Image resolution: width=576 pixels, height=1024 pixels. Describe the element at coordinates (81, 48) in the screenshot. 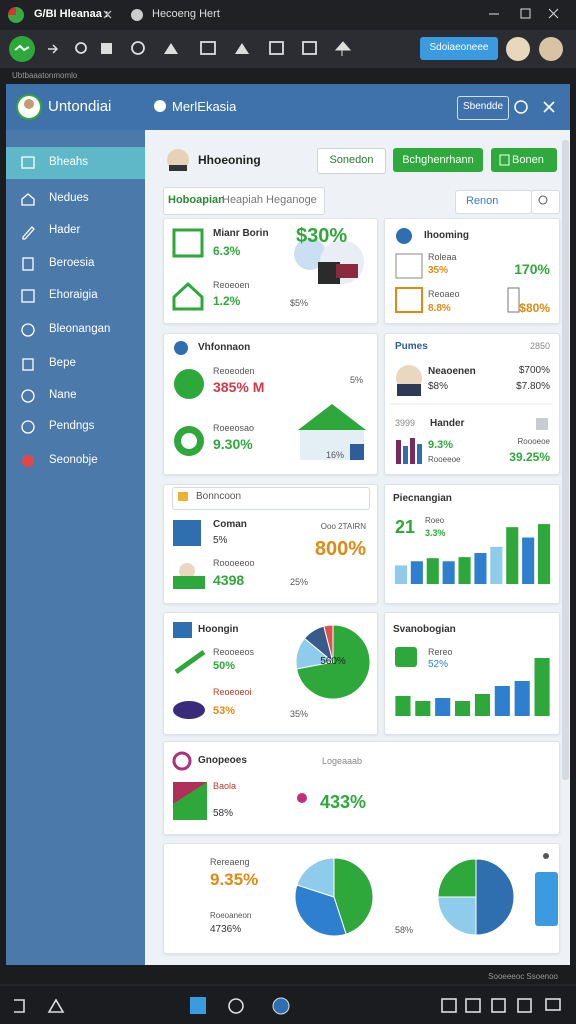

I see `reload-icon` at that location.